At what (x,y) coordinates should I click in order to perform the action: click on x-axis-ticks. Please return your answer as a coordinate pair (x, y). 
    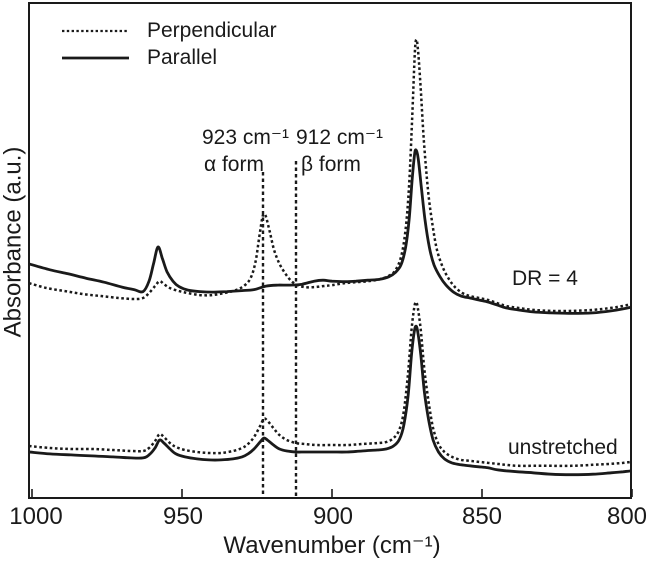
    Looking at the image, I should click on (332, 493).